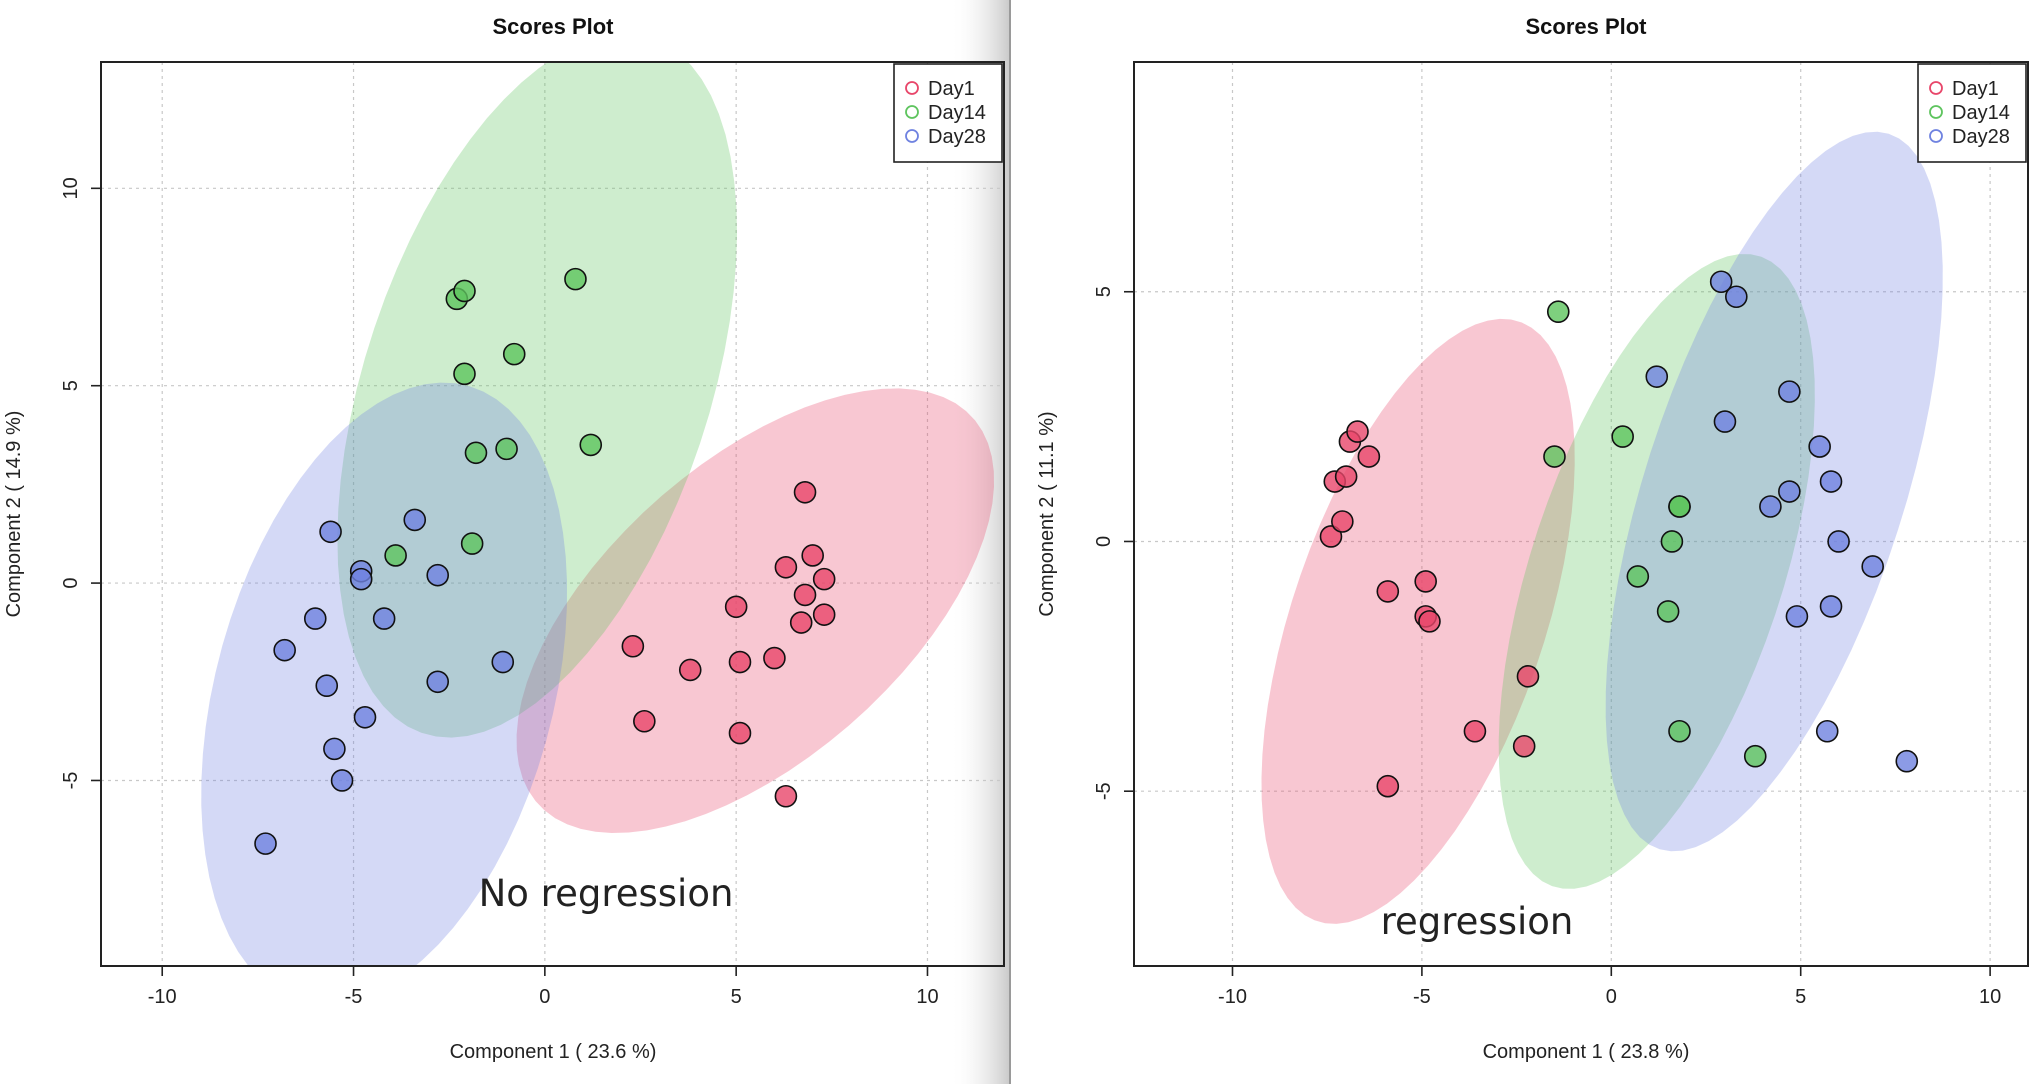 The height and width of the screenshot is (1089, 2034). Describe the element at coordinates (553, 26) in the screenshot. I see `plot-title: Scores Plot` at that location.